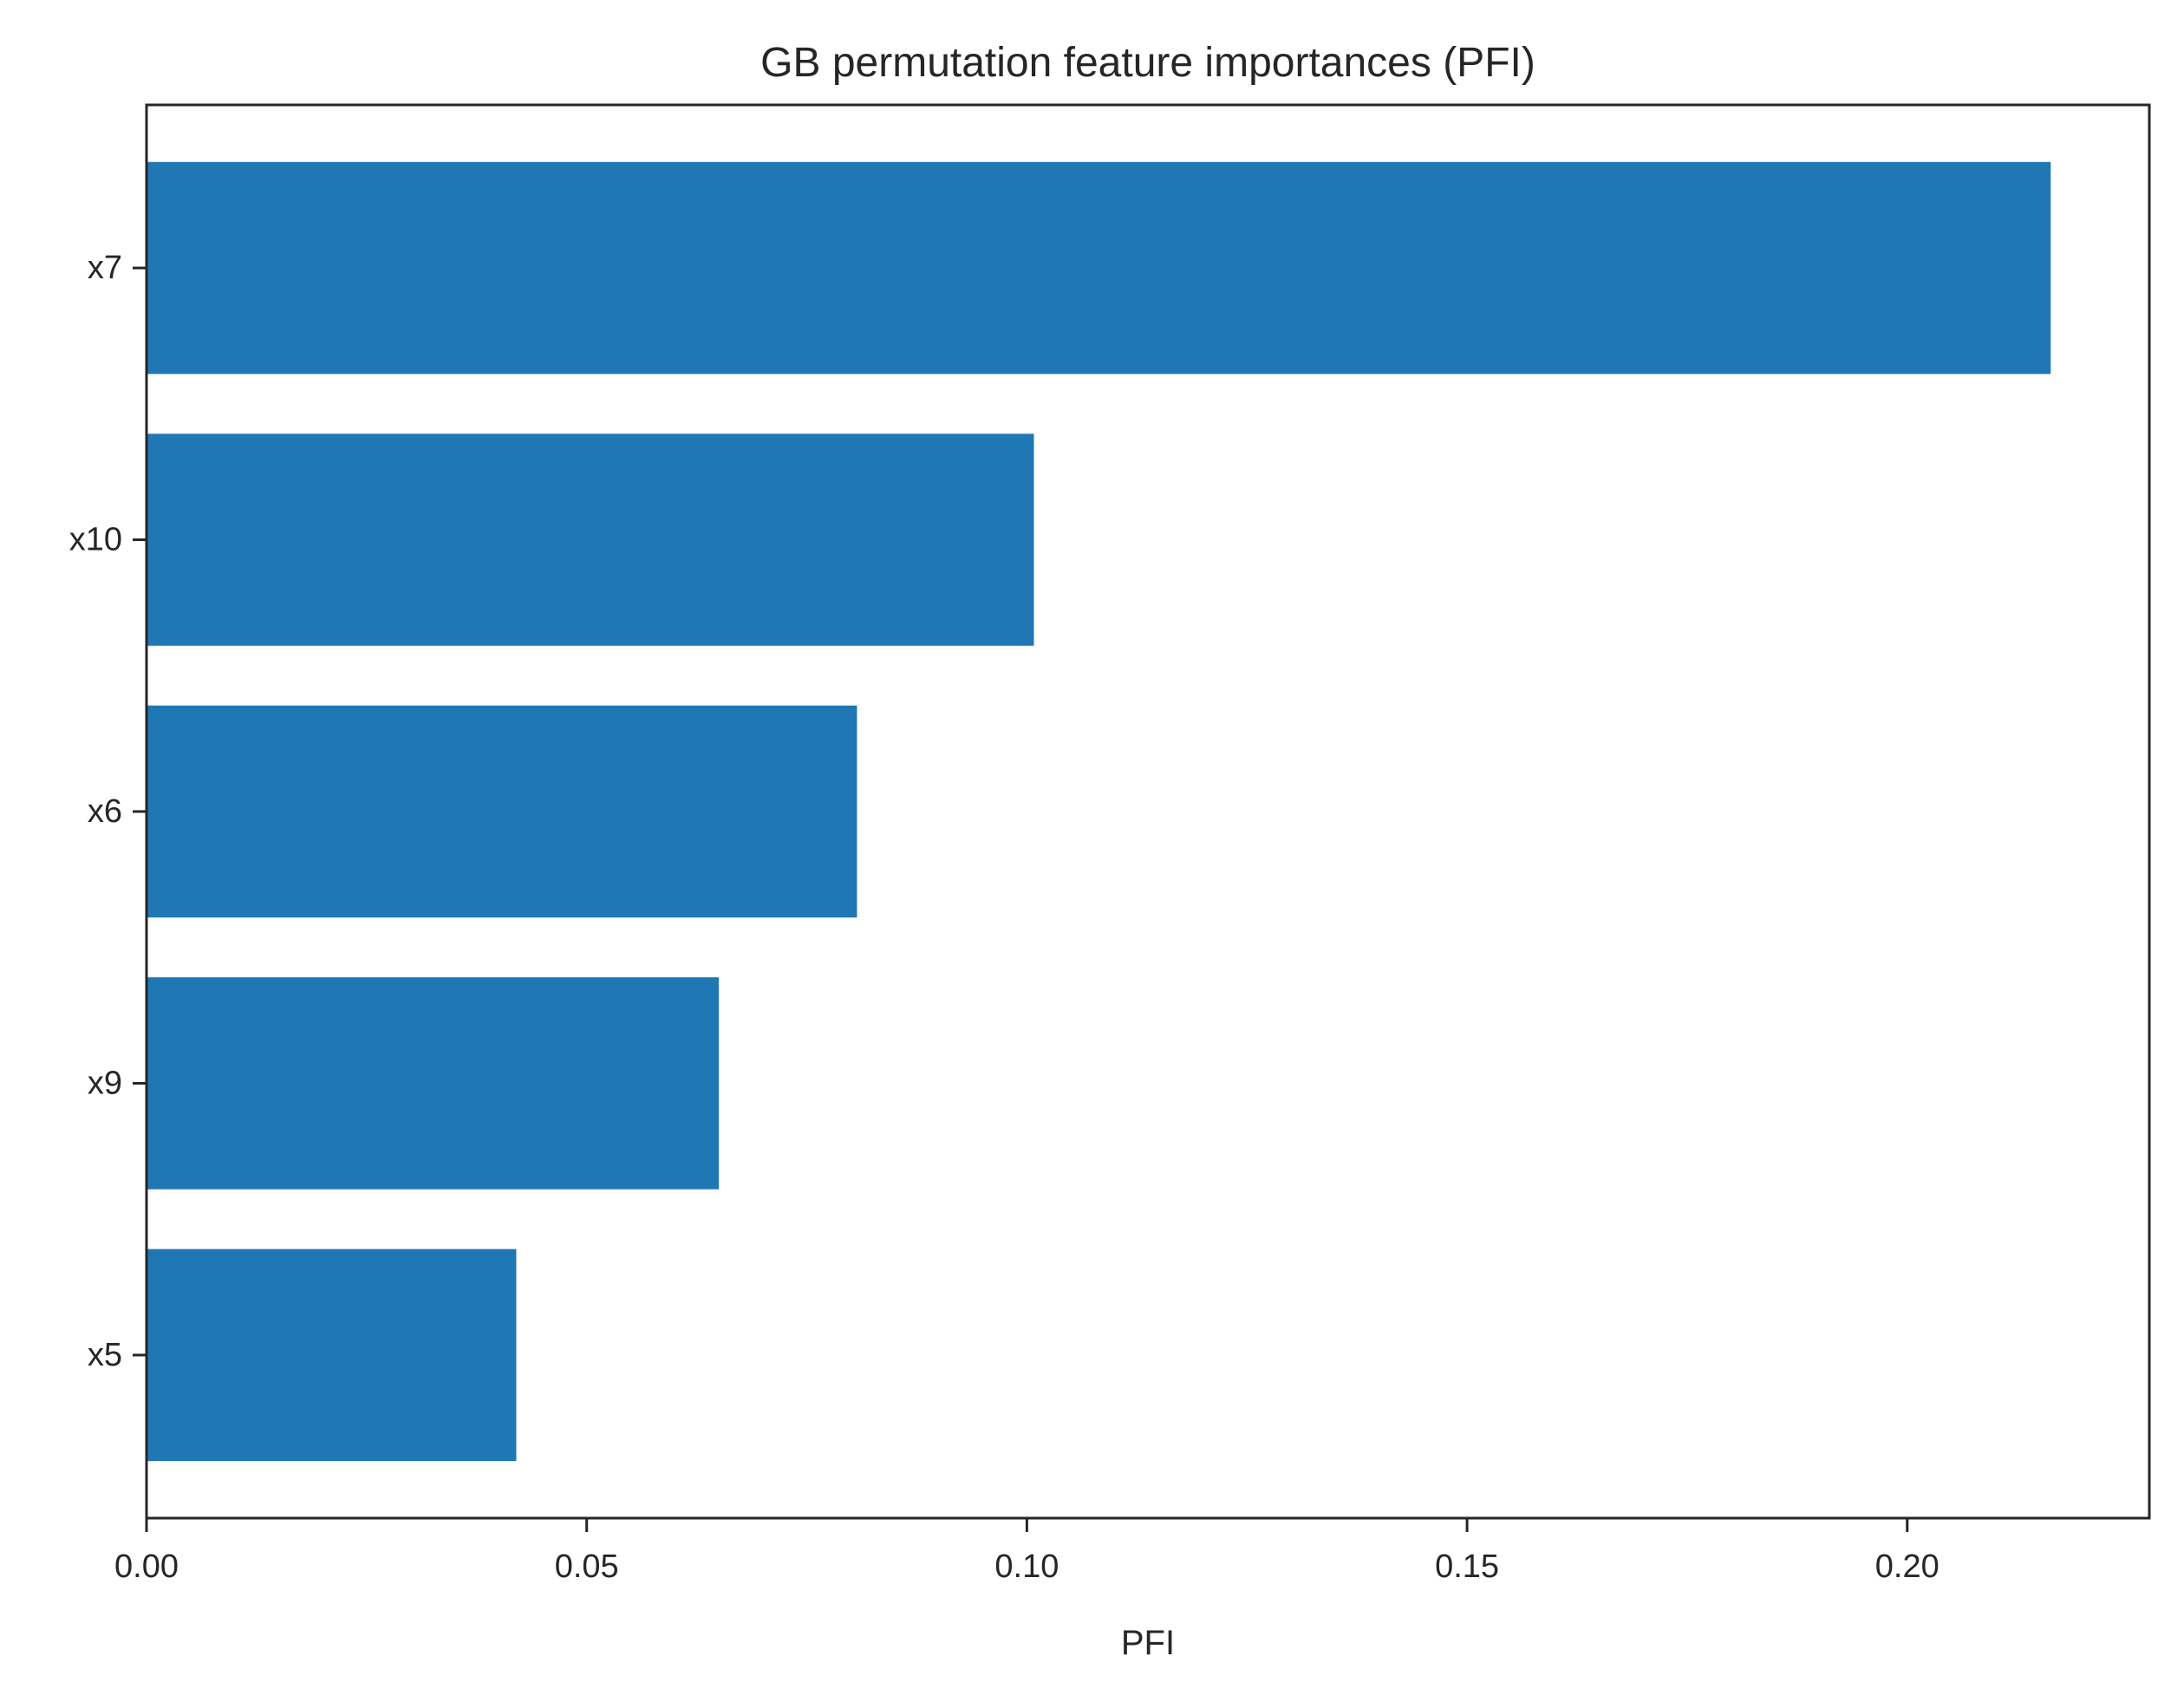 This screenshot has width=2184, height=1695. What do you see at coordinates (587, 1566) in the screenshot?
I see `x-tick-label-1: 0.05` at bounding box center [587, 1566].